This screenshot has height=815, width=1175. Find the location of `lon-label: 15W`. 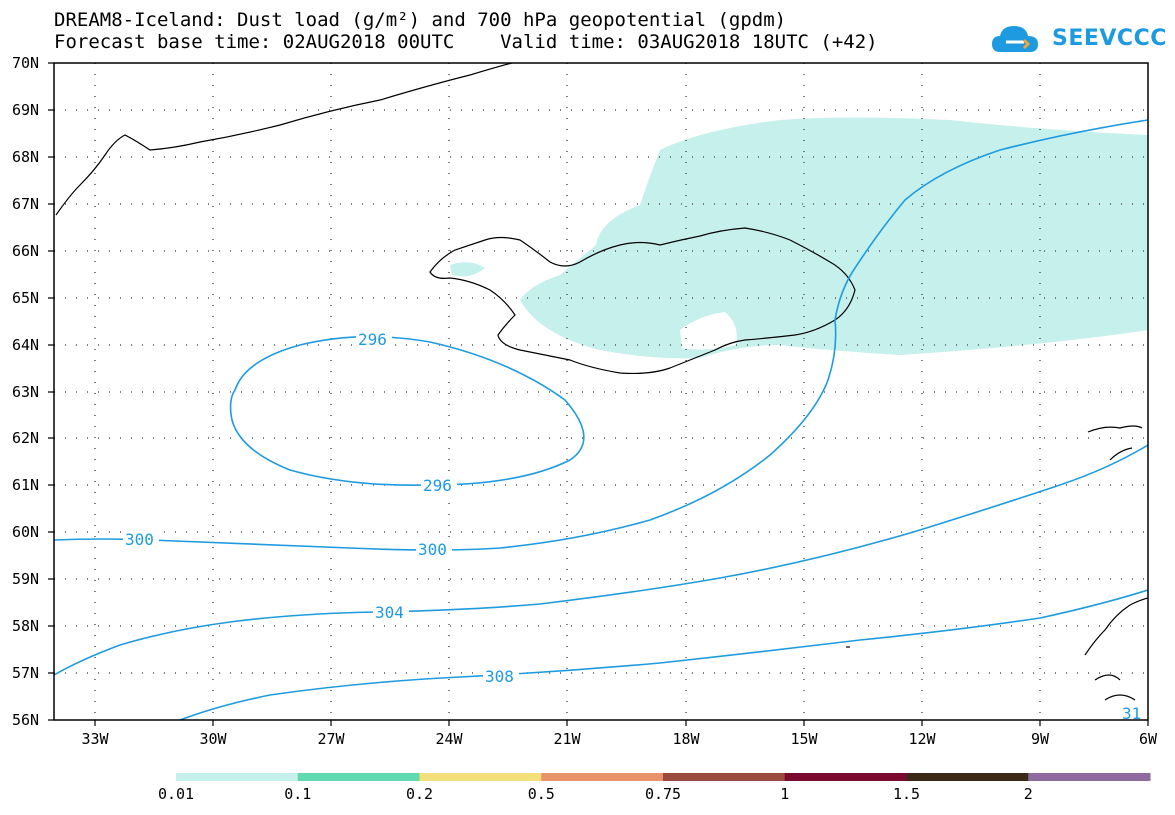

lon-label: 15W is located at coordinates (804, 739).